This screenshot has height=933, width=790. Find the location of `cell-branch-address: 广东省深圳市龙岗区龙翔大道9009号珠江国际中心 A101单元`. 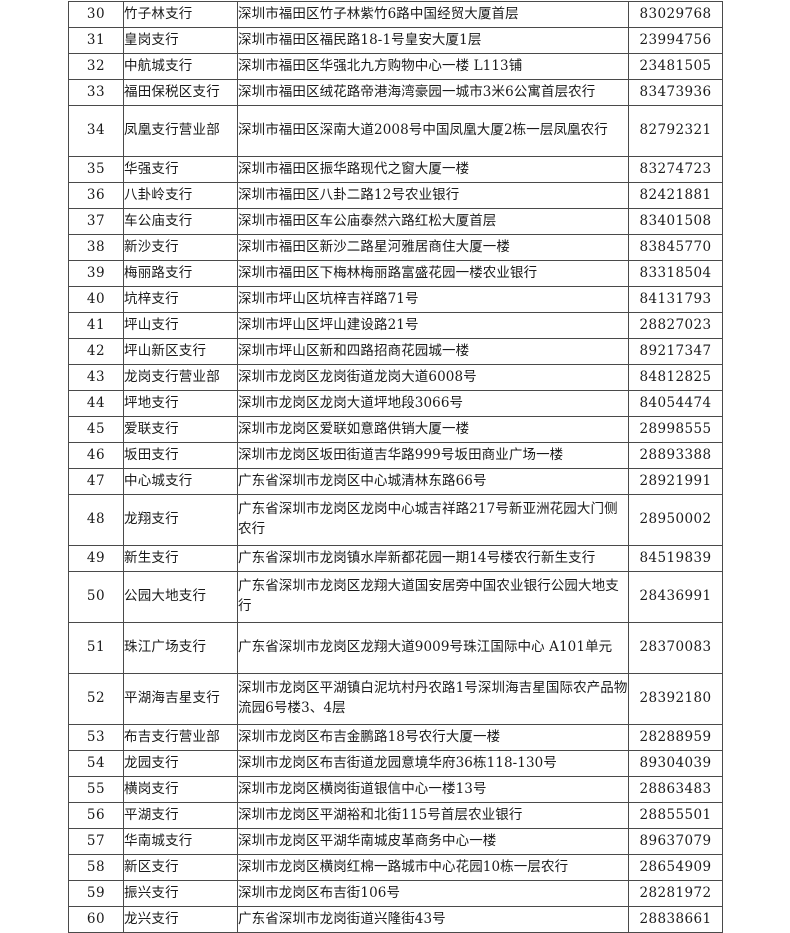

cell-branch-address: 广东省深圳市龙岗区龙翔大道9009号珠江国际中心 A101单元 is located at coordinates (433, 648).